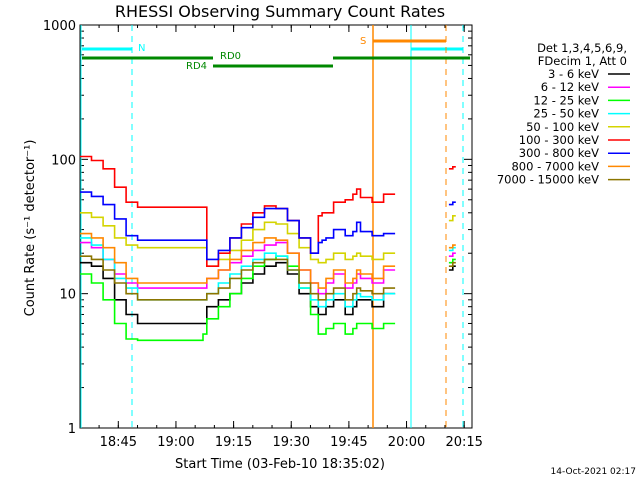 The width and height of the screenshot is (640, 480). I want to click on legend-entry-label: 100 - 300 keV, so click(559, 140).